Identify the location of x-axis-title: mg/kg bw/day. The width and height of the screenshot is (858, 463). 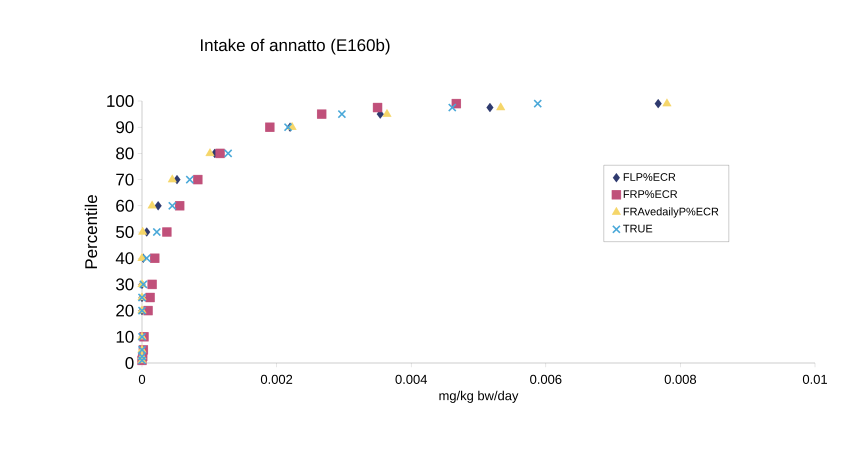
(478, 396).